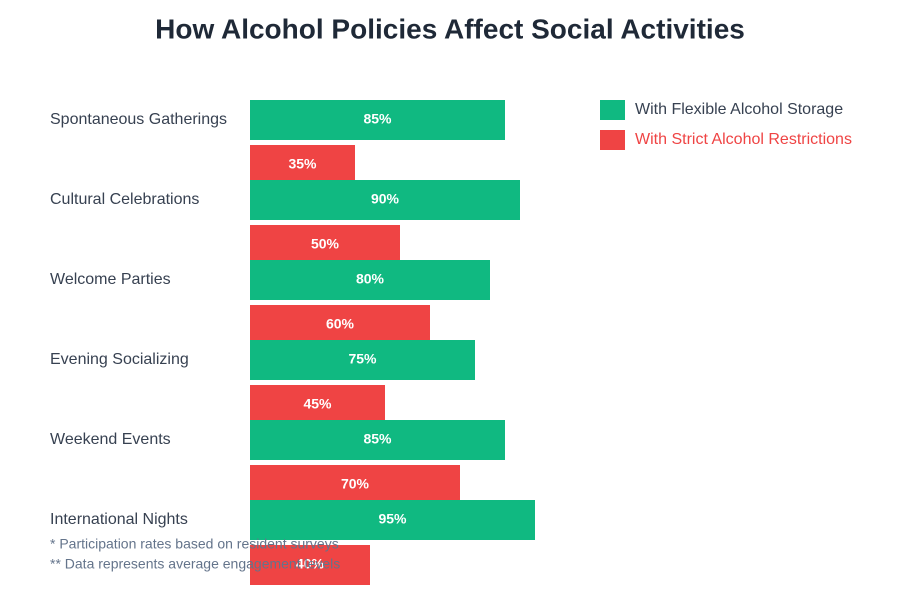 Image resolution: width=900 pixels, height=600 pixels. I want to click on value-label: 35%, so click(302, 164).